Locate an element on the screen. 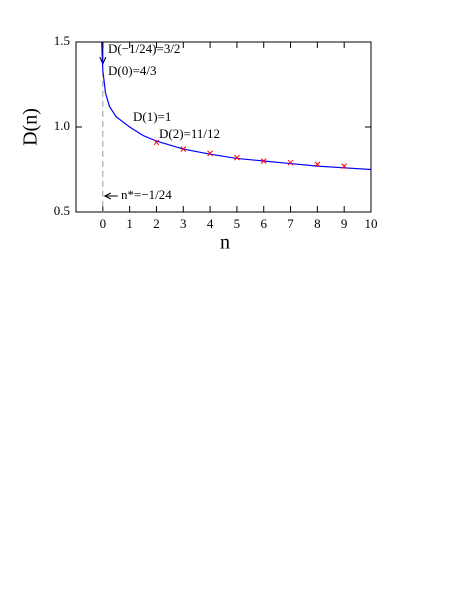  y-tick-label: 0.5 is located at coordinates (62, 210).